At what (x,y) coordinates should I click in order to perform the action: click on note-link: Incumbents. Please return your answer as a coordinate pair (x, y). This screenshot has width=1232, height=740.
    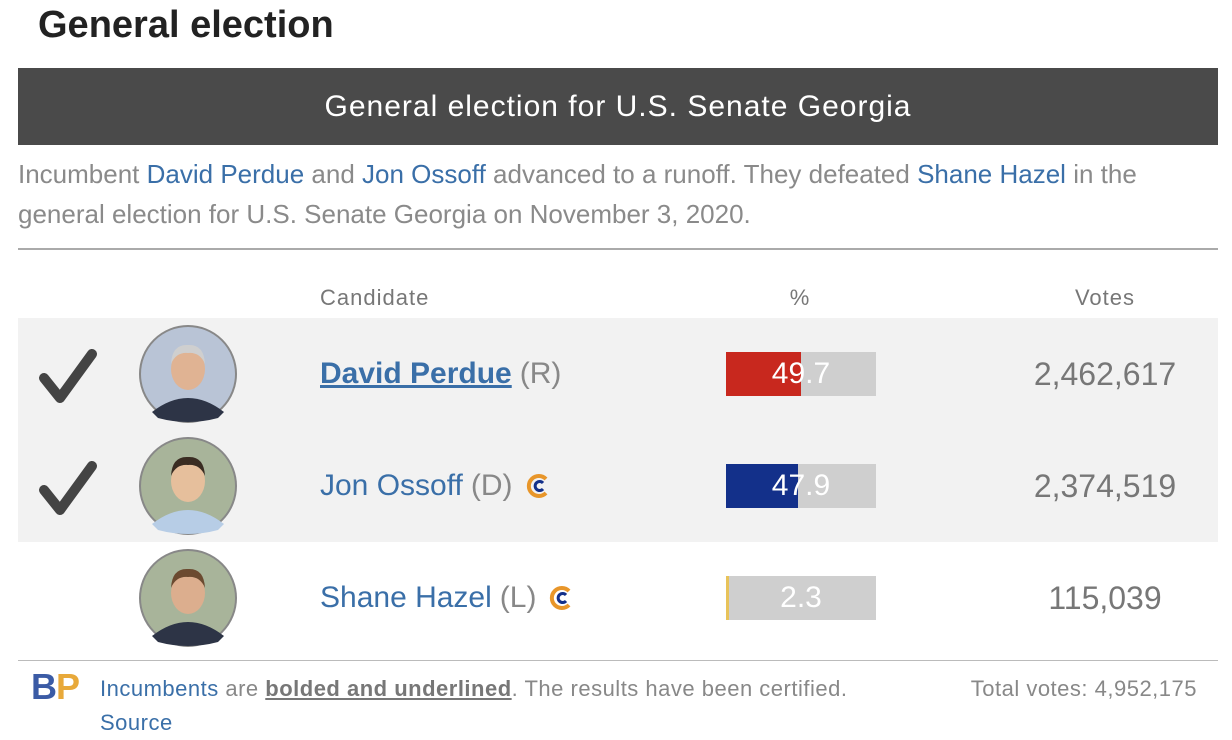
    Looking at the image, I should click on (159, 688).